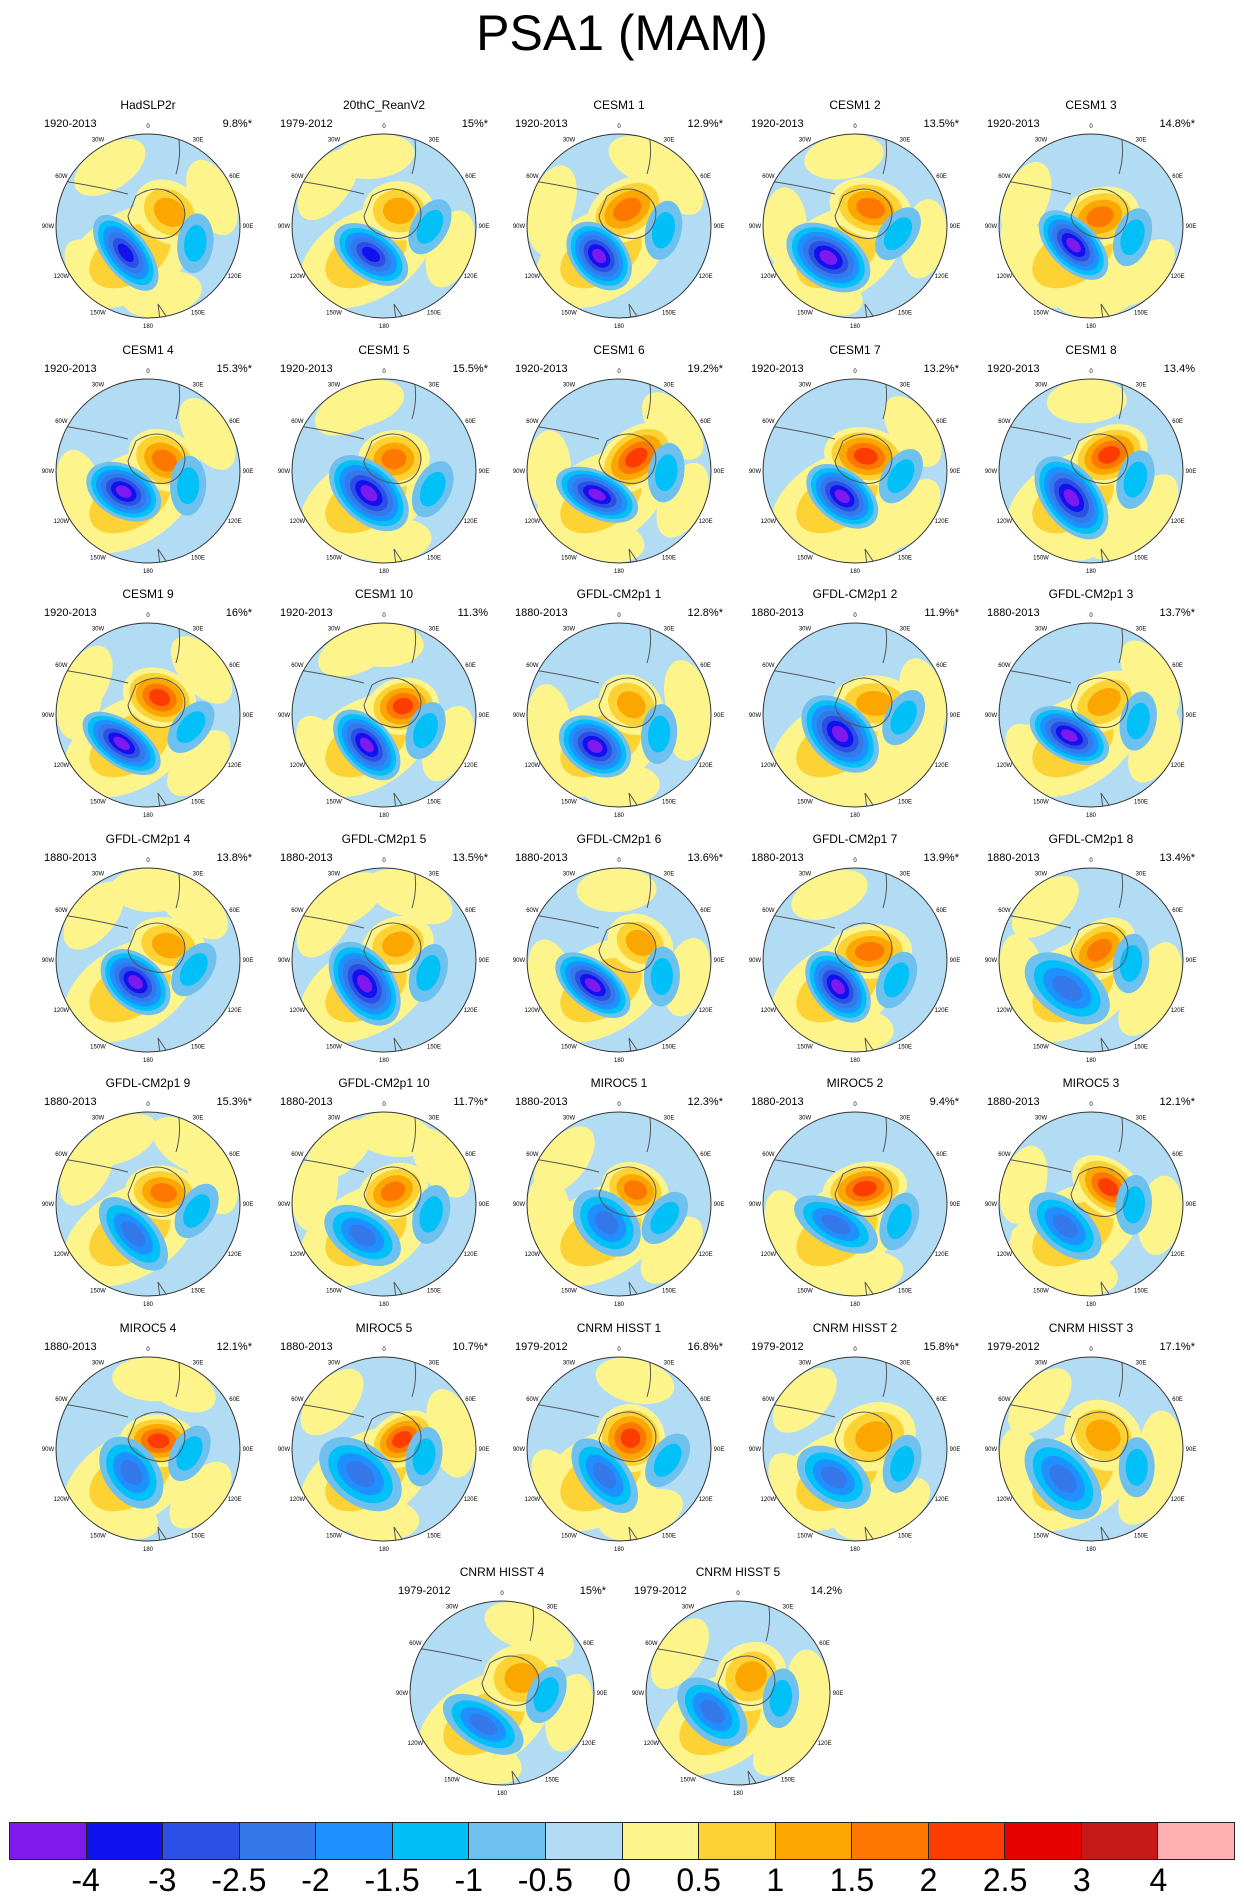  Describe the element at coordinates (941, 858) in the screenshot. I see `panel-variance-percent: 13.9%*` at that location.